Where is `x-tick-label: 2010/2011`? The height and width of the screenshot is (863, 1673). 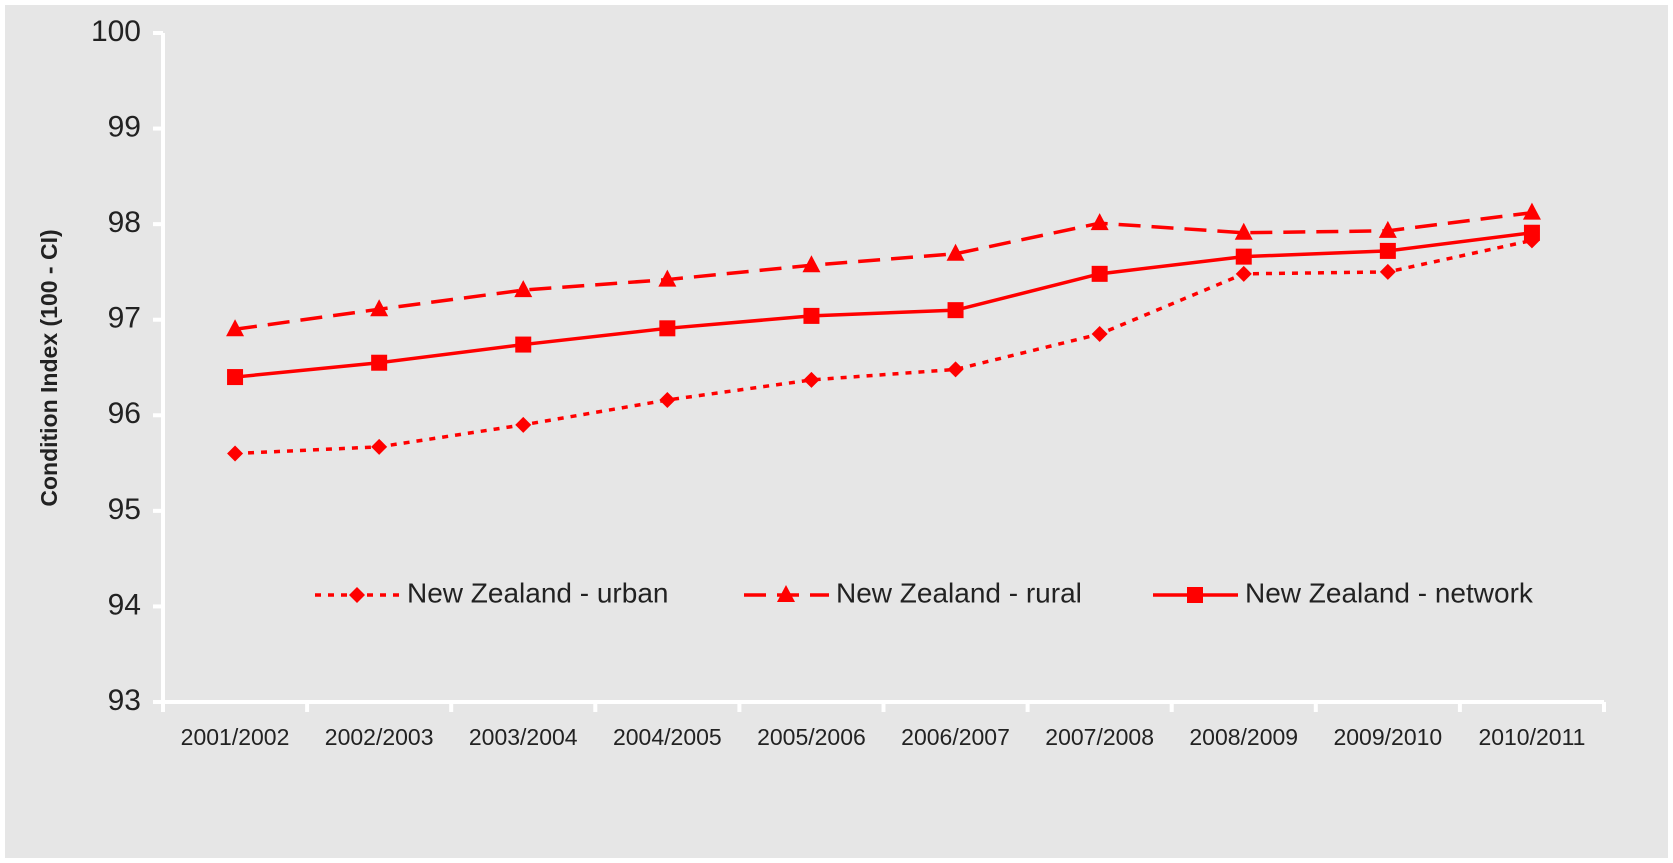
x-tick-label: 2010/2011 is located at coordinates (1531, 737).